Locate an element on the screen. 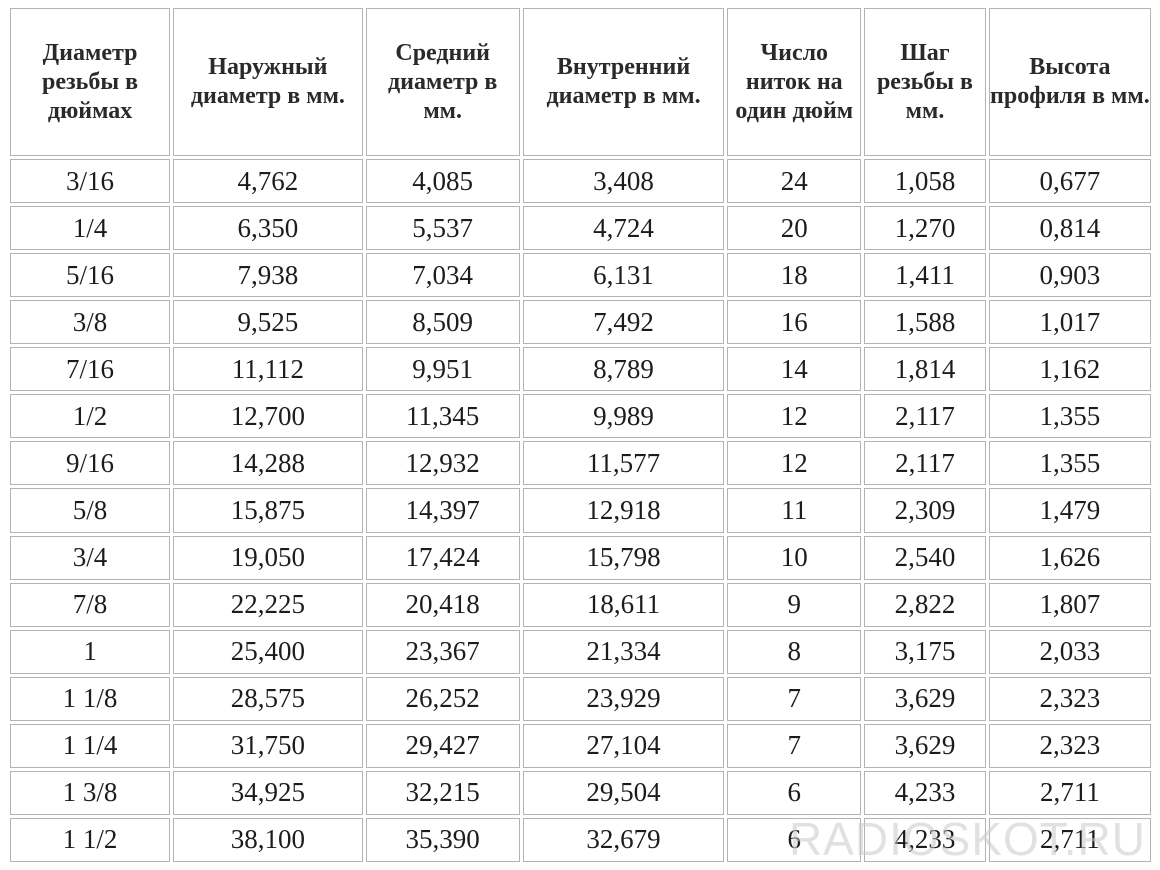  cell-threads-per-inch: 24 is located at coordinates (794, 181).